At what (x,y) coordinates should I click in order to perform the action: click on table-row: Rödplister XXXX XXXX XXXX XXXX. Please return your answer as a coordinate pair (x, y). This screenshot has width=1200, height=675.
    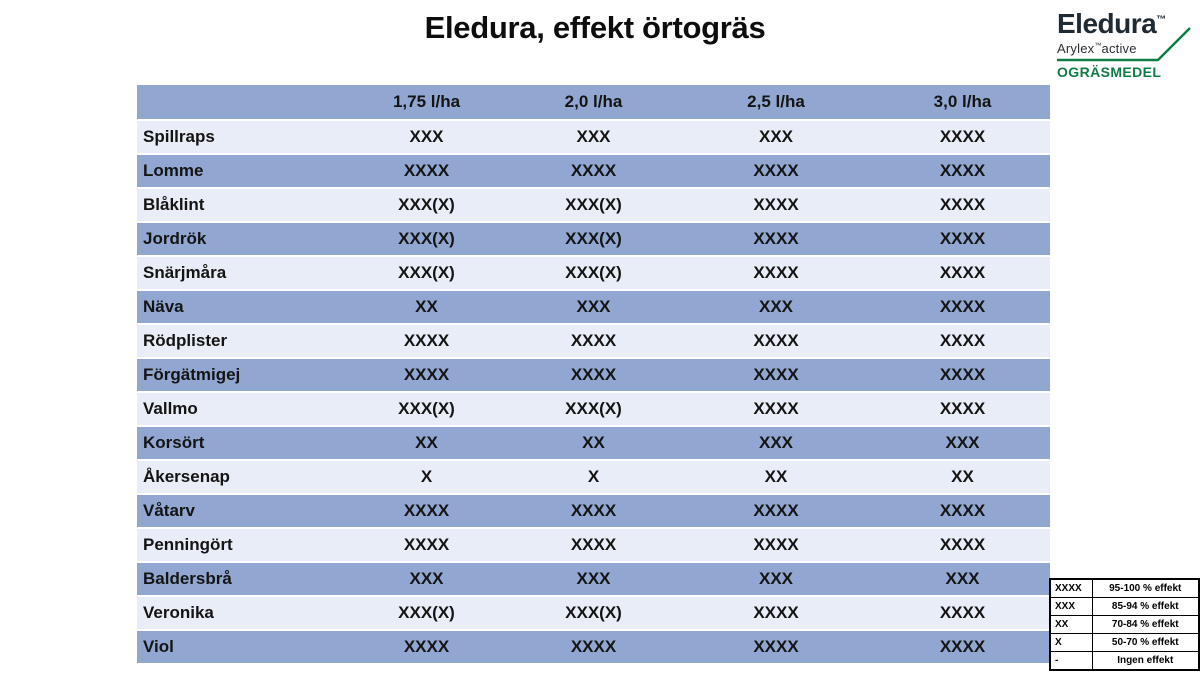
    Looking at the image, I should click on (593, 341).